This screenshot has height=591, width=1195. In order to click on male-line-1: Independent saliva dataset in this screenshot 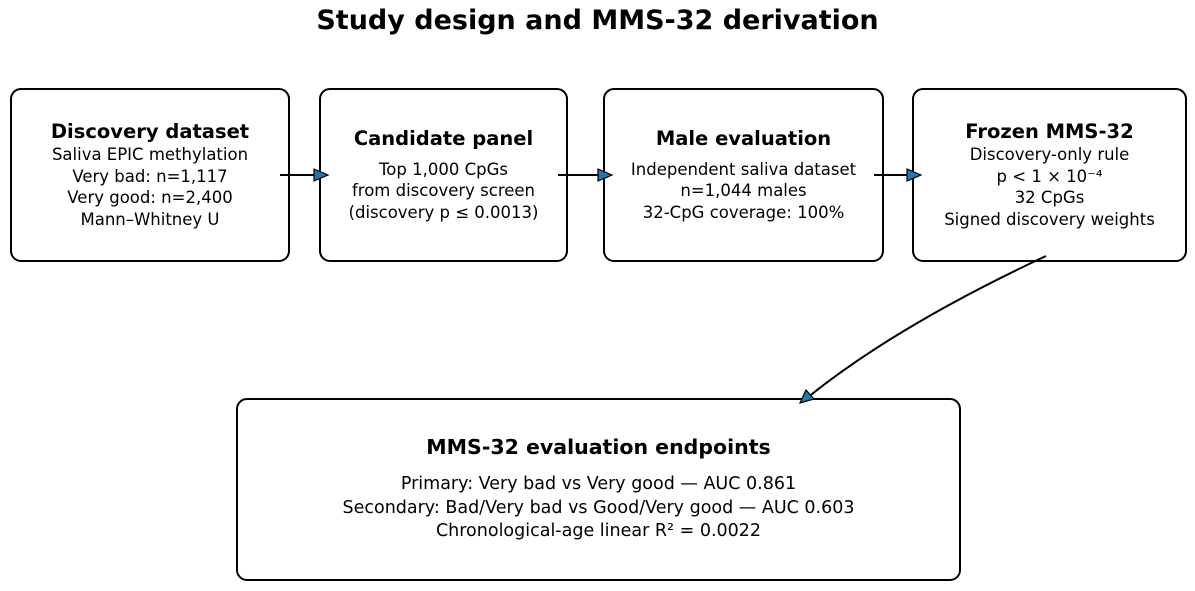, I will do `click(743, 169)`.